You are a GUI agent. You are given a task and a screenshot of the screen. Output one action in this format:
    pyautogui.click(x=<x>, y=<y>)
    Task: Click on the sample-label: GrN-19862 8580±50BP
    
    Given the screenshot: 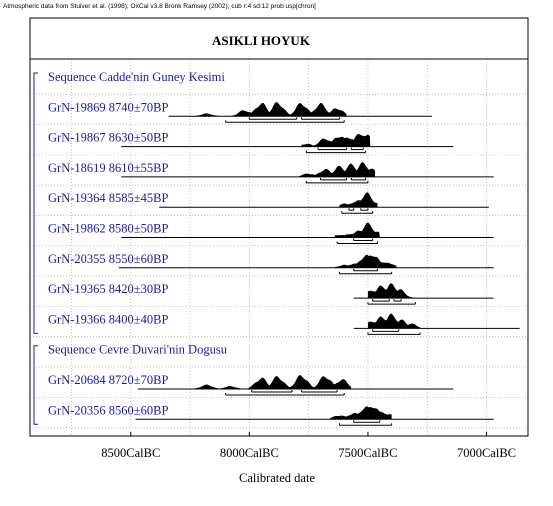 What is the action you would take?
    pyautogui.click(x=108, y=229)
    